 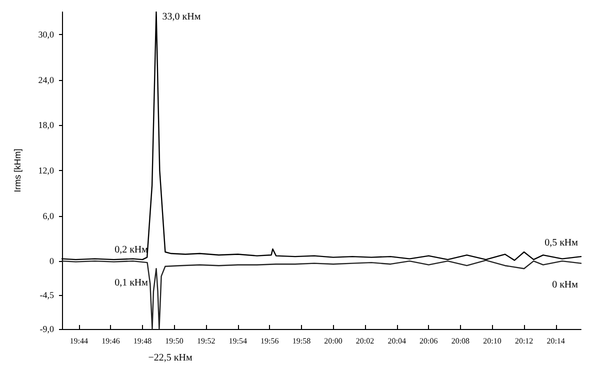 What do you see at coordinates (561, 243) in the screenshot?
I see `annotation: 0,5 кНм` at bounding box center [561, 243].